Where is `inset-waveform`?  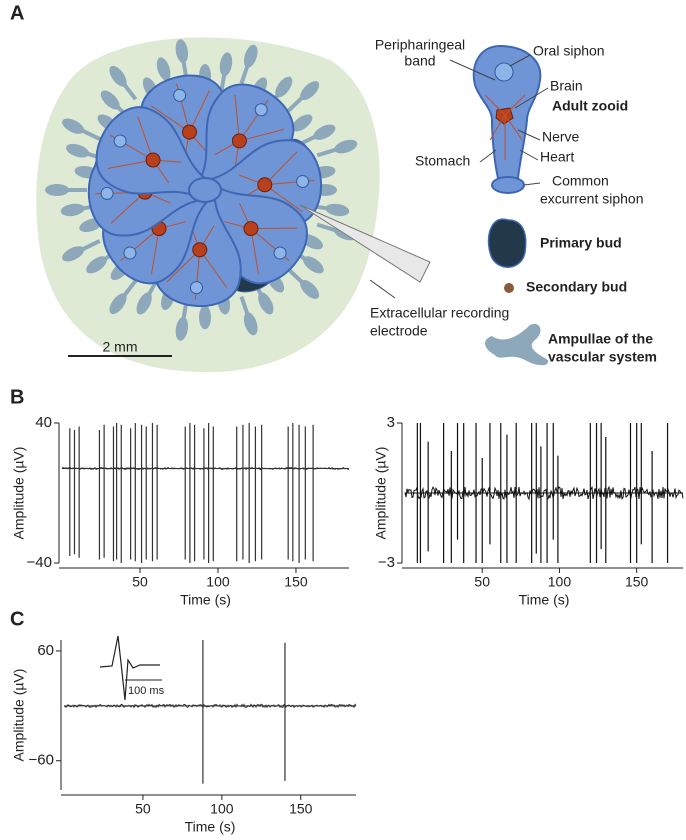 inset-waveform is located at coordinates (129, 668).